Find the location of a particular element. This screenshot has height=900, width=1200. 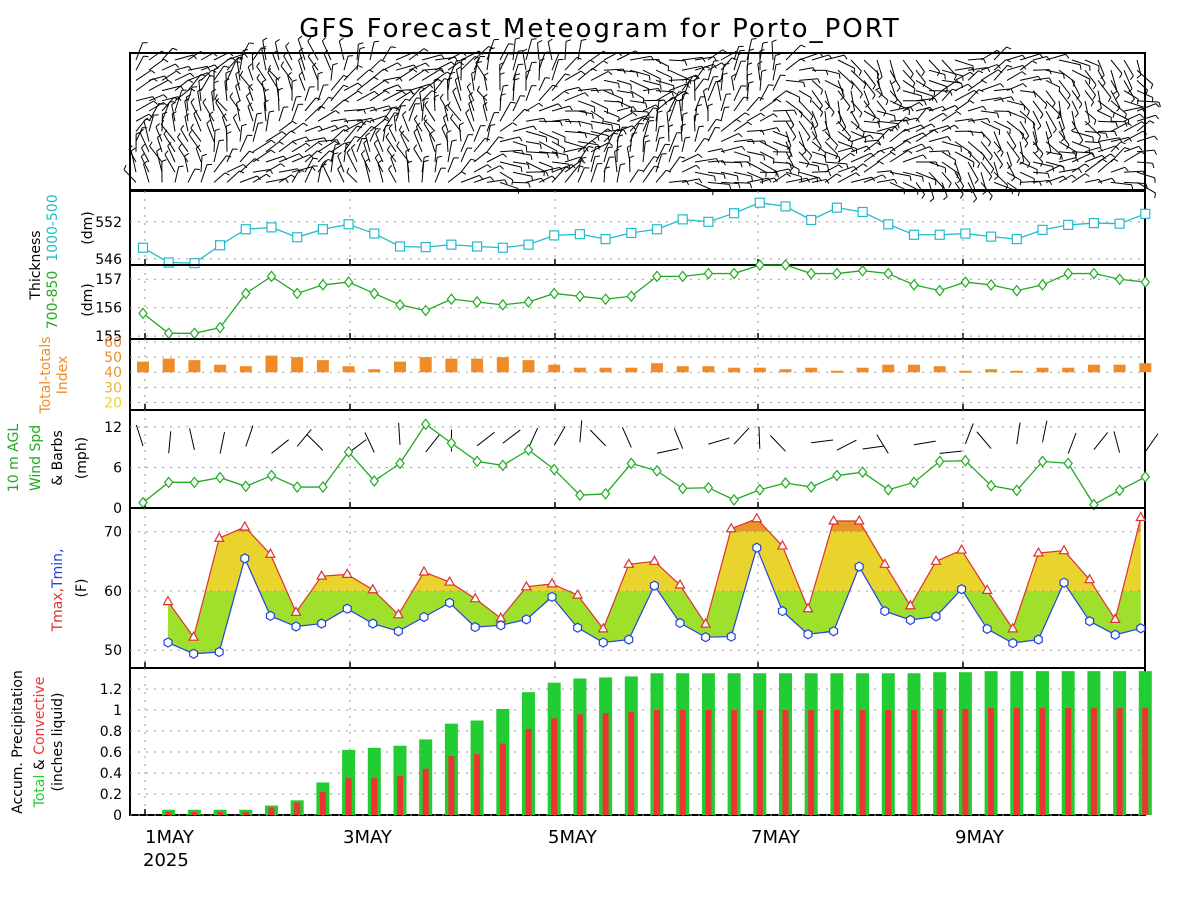

temperature-ytick: 70 is located at coordinates (113, 533).